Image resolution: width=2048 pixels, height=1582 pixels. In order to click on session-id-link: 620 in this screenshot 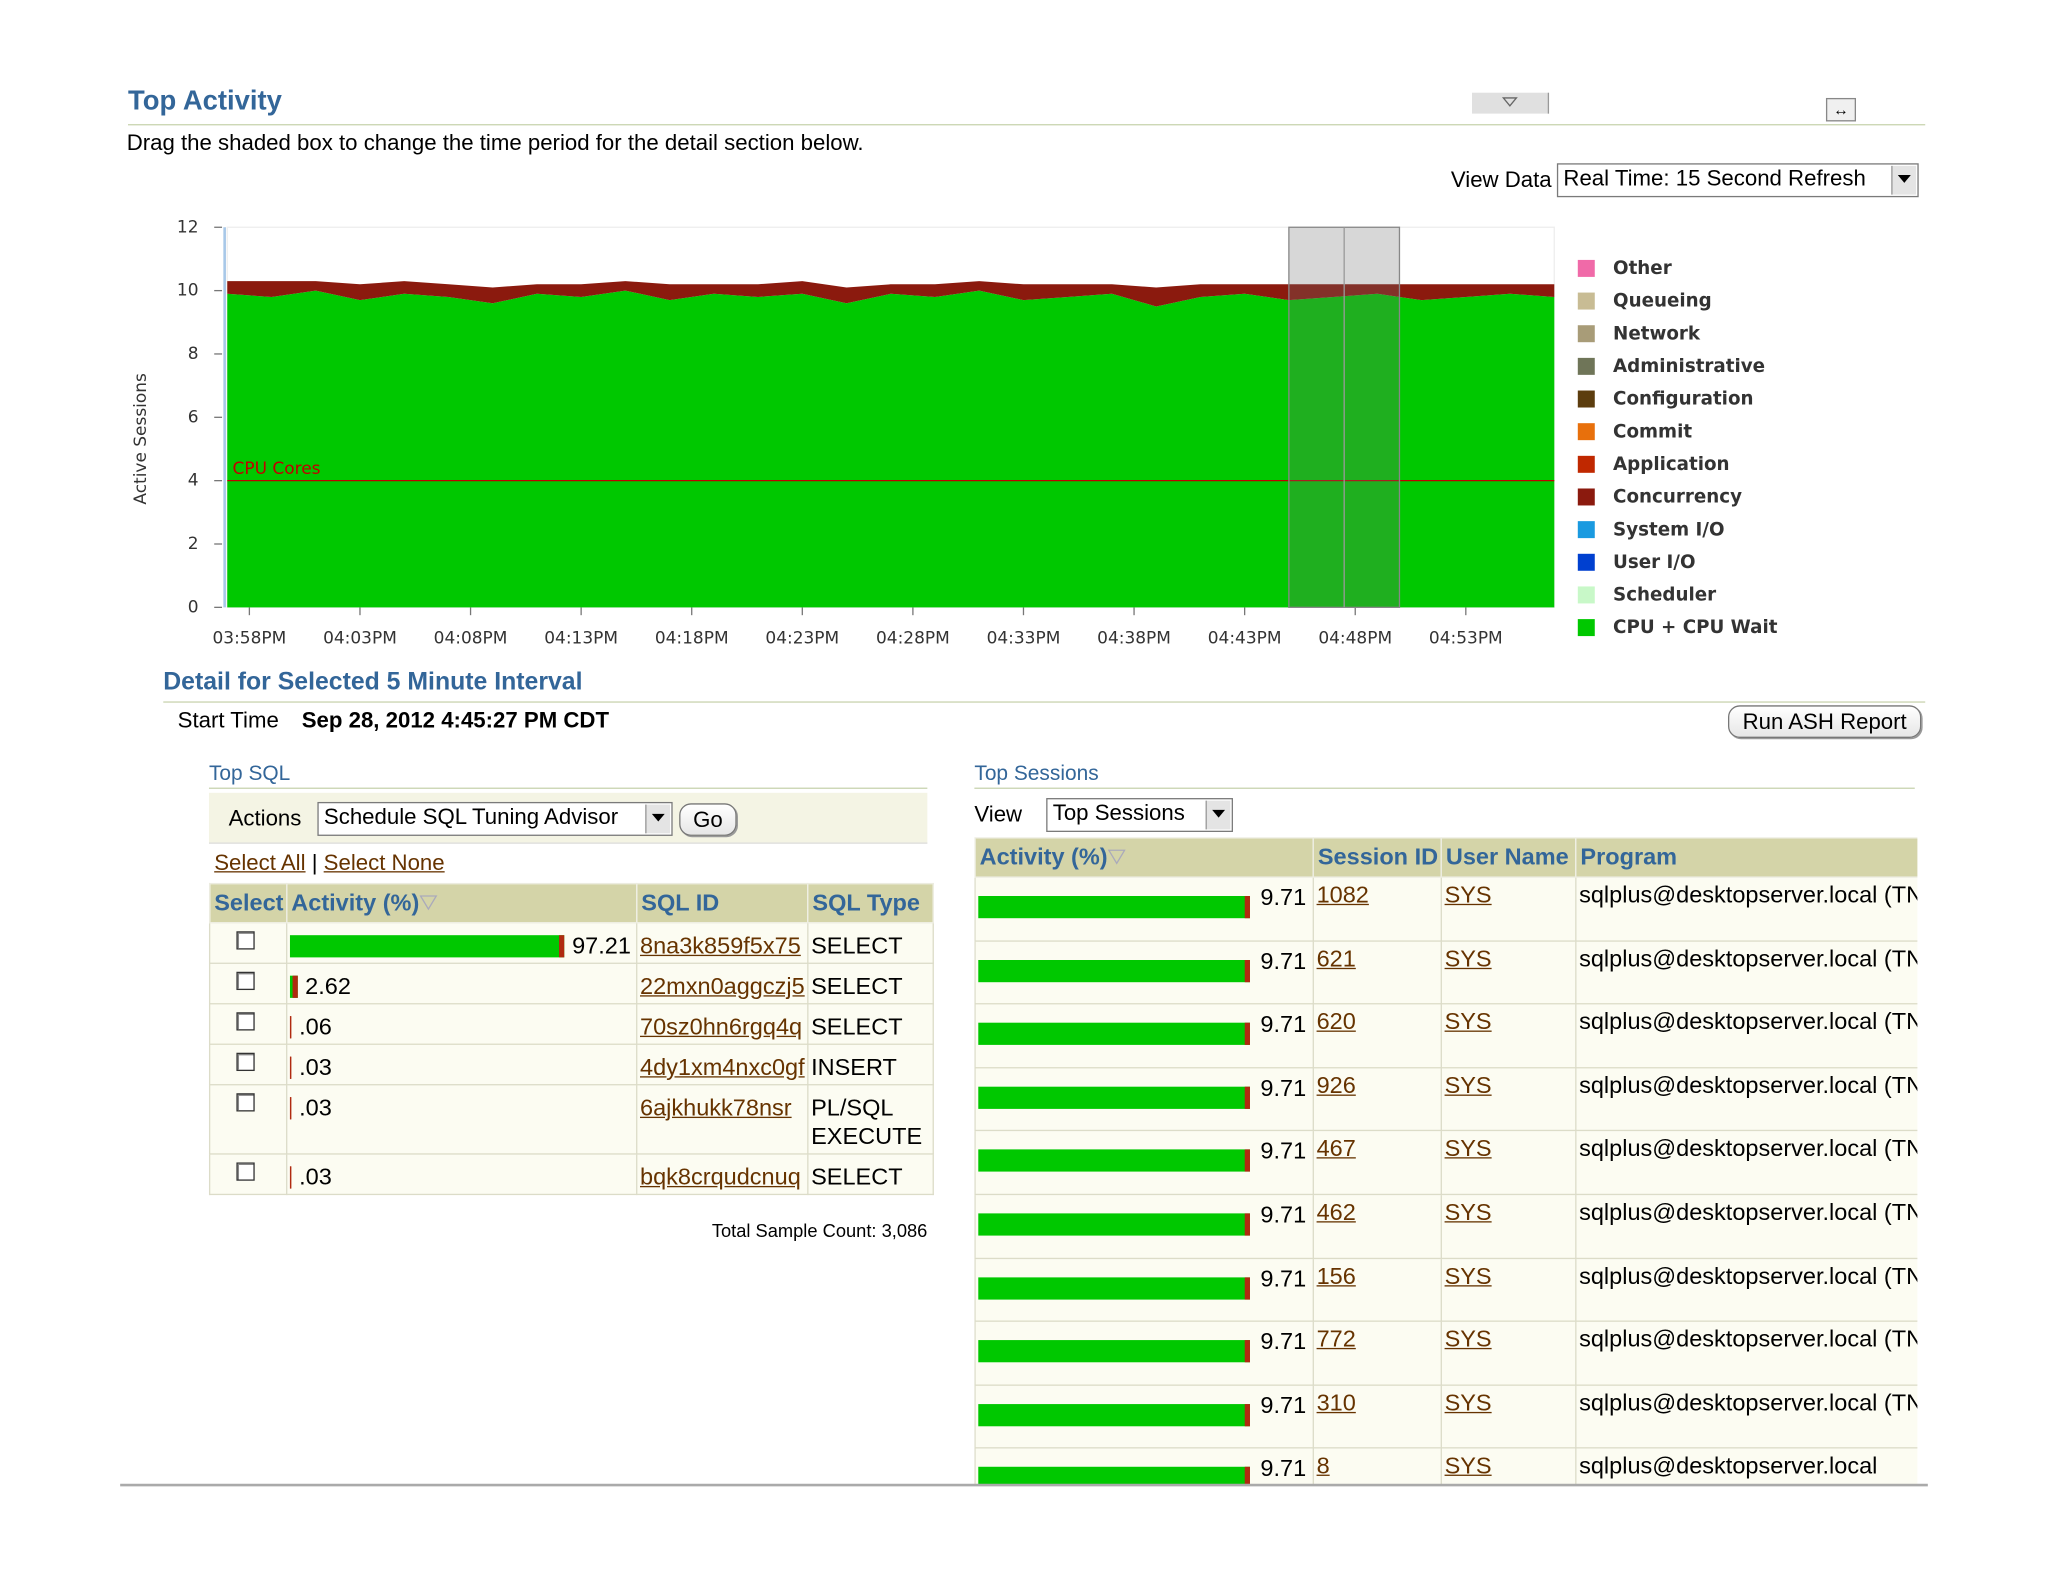, I will do `click(1336, 1021)`.